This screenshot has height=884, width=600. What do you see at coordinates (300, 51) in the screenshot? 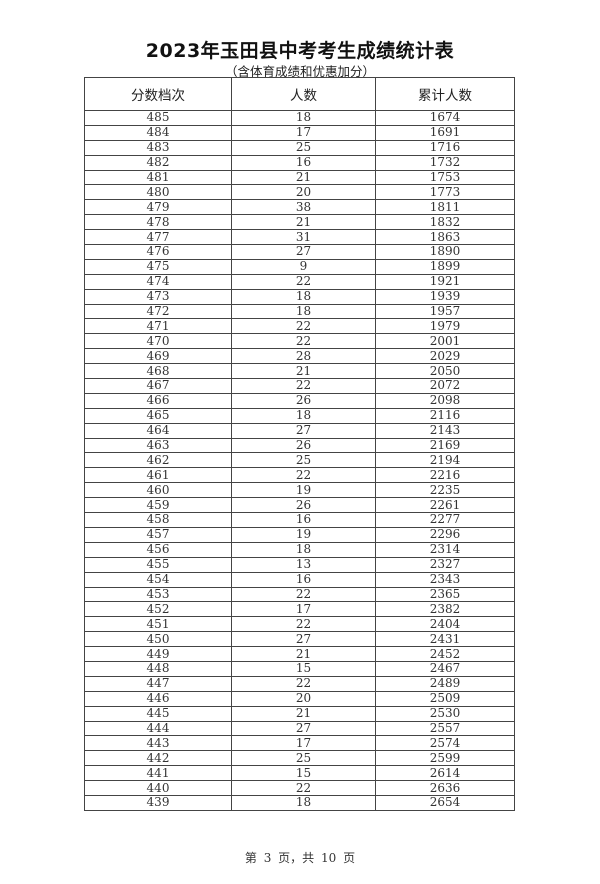
I see `page-title: 2023年玉田县中考考生成绩统计表` at bounding box center [300, 51].